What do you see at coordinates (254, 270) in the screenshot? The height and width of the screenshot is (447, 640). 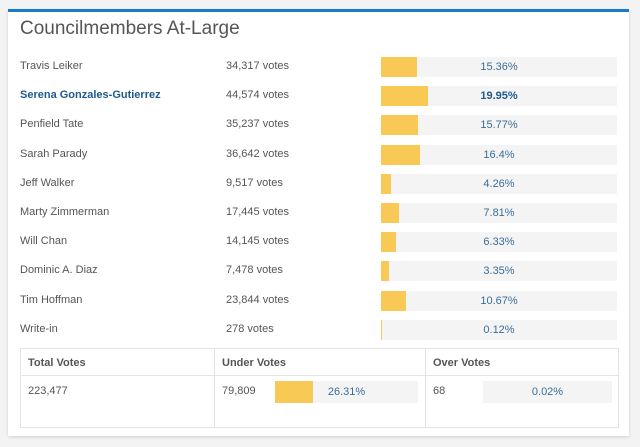 I see `candidate-votes: 7,478 votes` at bounding box center [254, 270].